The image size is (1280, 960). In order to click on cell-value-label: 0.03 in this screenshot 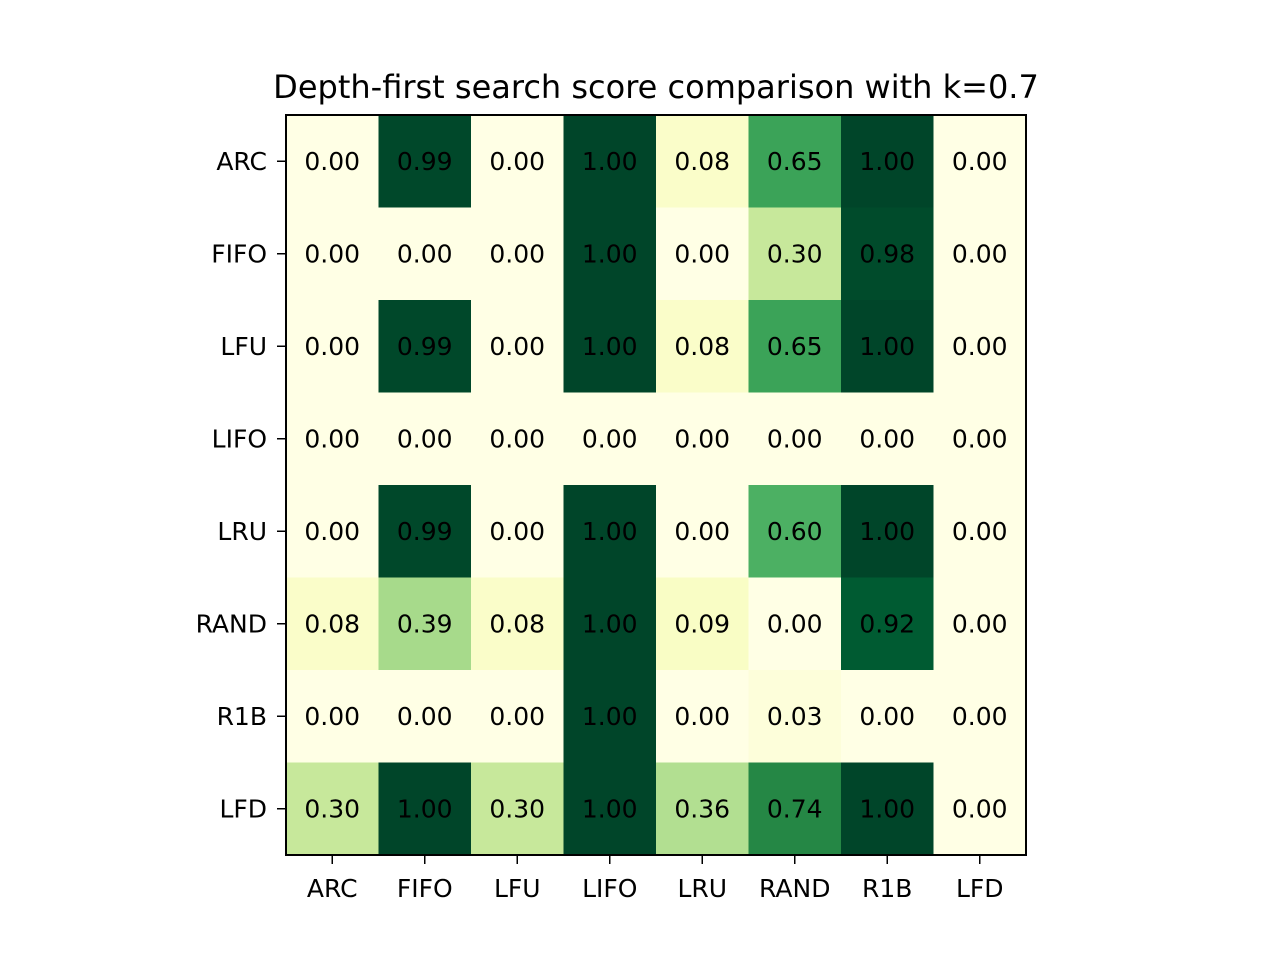, I will do `click(795, 716)`.